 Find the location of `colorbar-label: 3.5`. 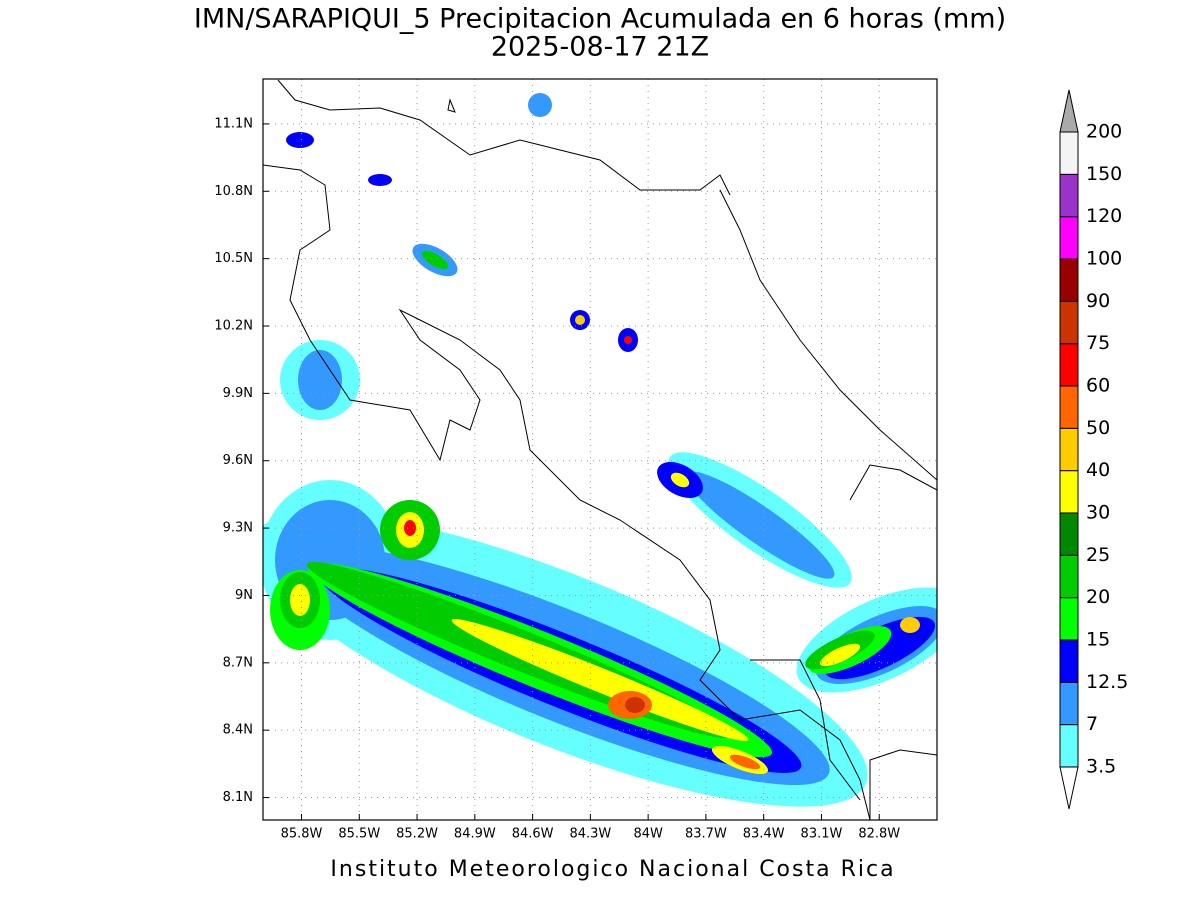

colorbar-label: 3.5 is located at coordinates (1101, 766).